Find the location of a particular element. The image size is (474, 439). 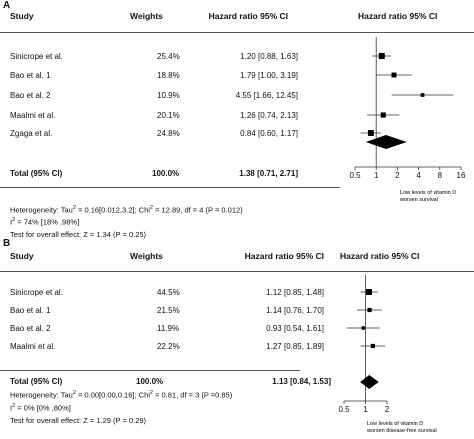

study-ci: 1.27 [0.85, 1.89] is located at coordinates (295, 346).